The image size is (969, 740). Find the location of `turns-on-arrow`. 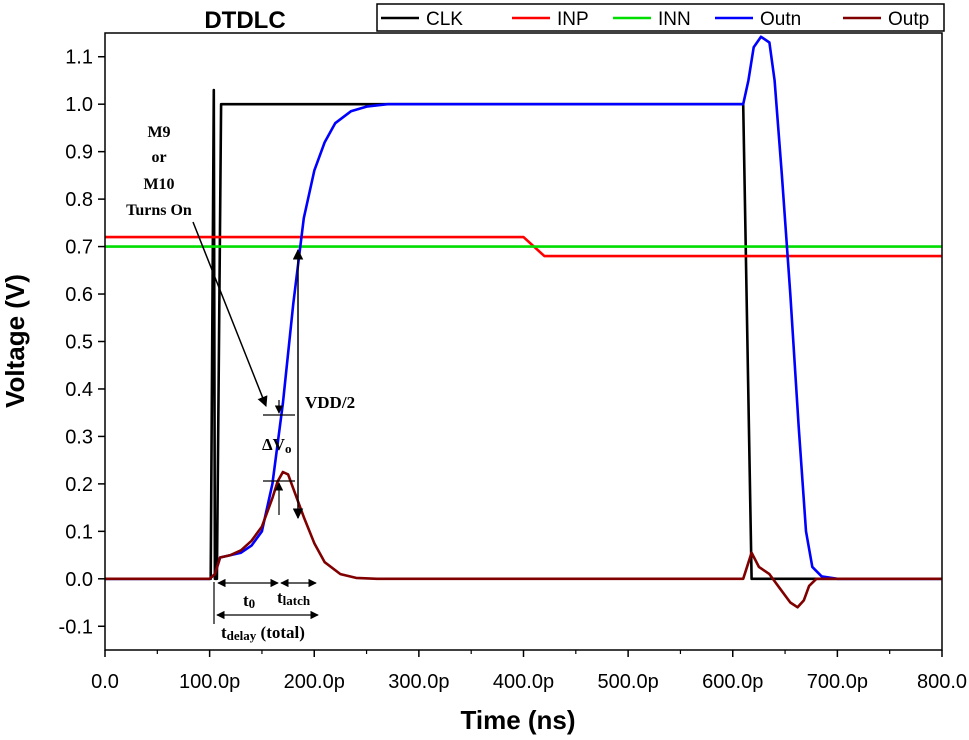

turns-on-arrow is located at coordinates (230, 314).